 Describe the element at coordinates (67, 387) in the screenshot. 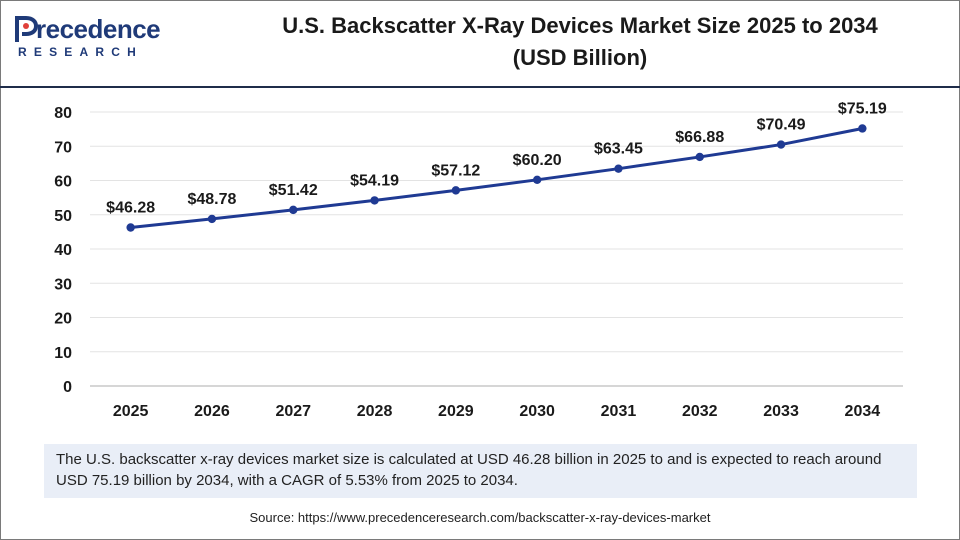

I see `y-tick-label: 0` at that location.